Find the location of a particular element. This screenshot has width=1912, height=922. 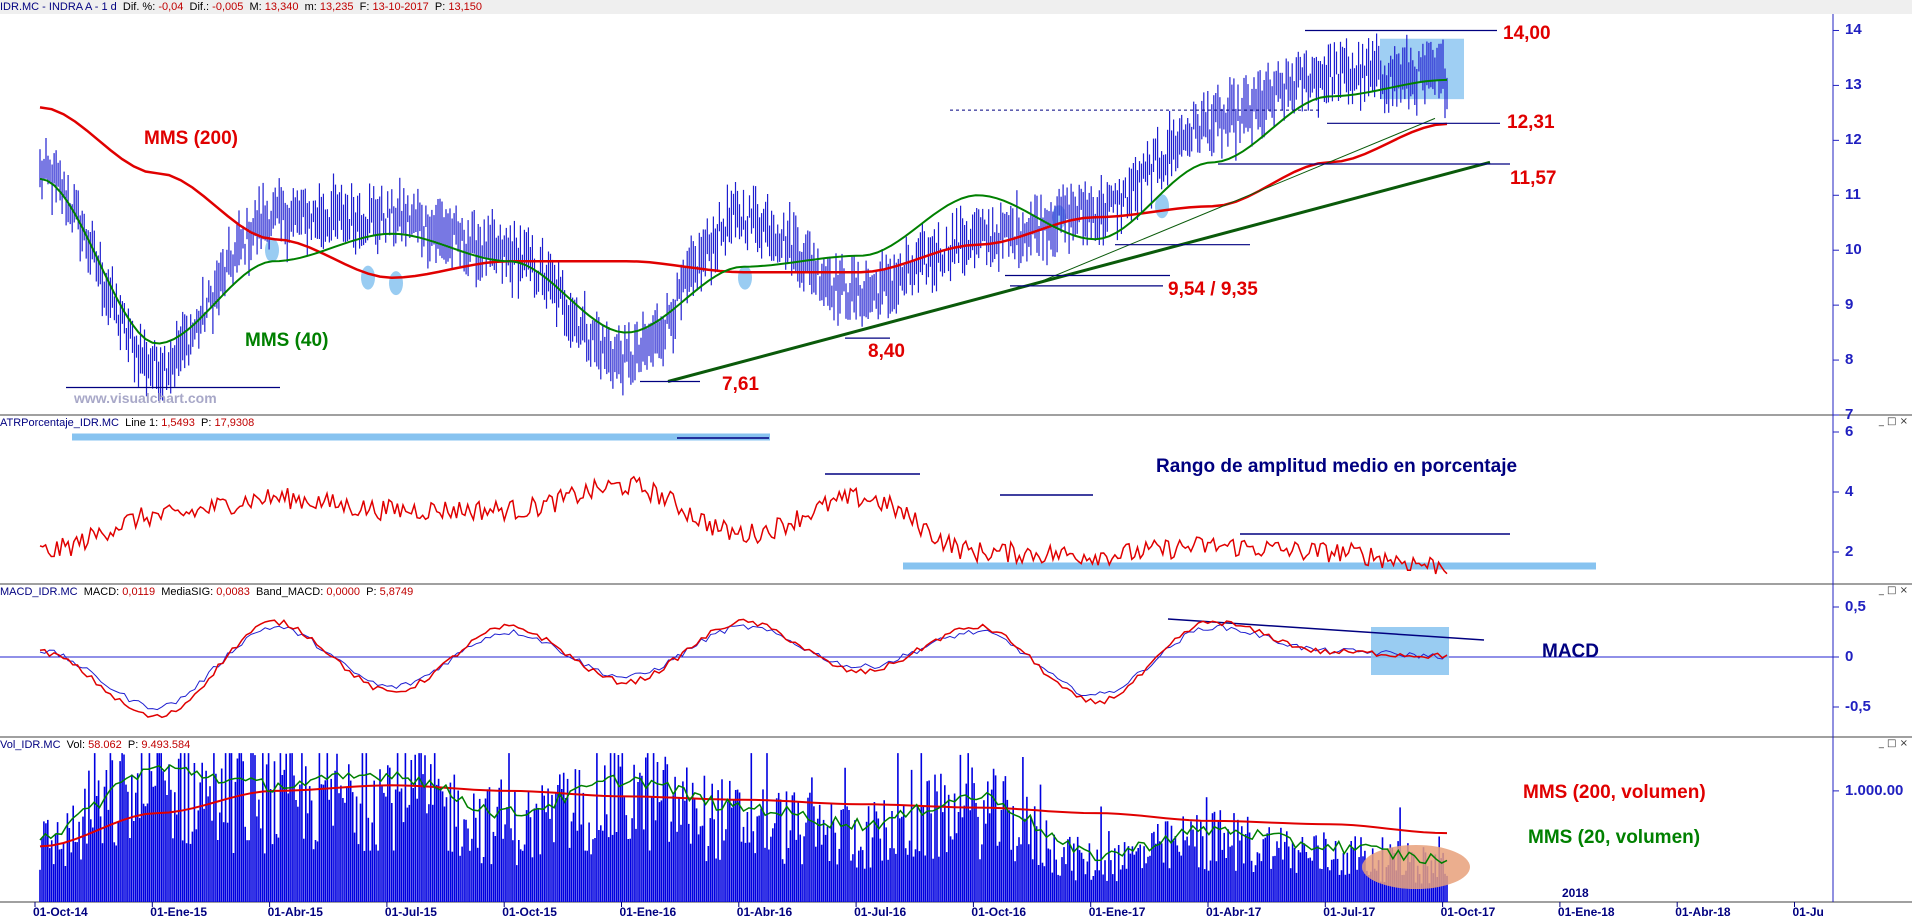

mms200-label: MMS (200) is located at coordinates (191, 138).